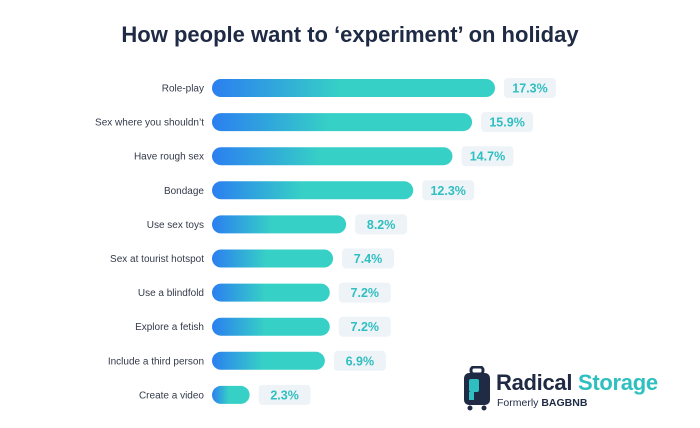 The height and width of the screenshot is (428, 700). What do you see at coordinates (175, 225) in the screenshot?
I see `category-label: Use sex toys` at bounding box center [175, 225].